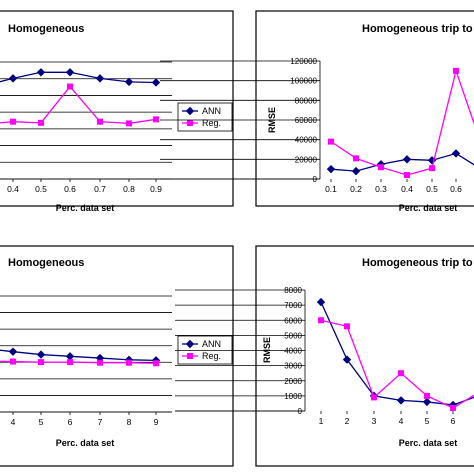 Image resolution: width=474 pixels, height=474 pixels. What do you see at coordinates (306, 100) in the screenshot?
I see `y-tick-label: 80000` at bounding box center [306, 100].